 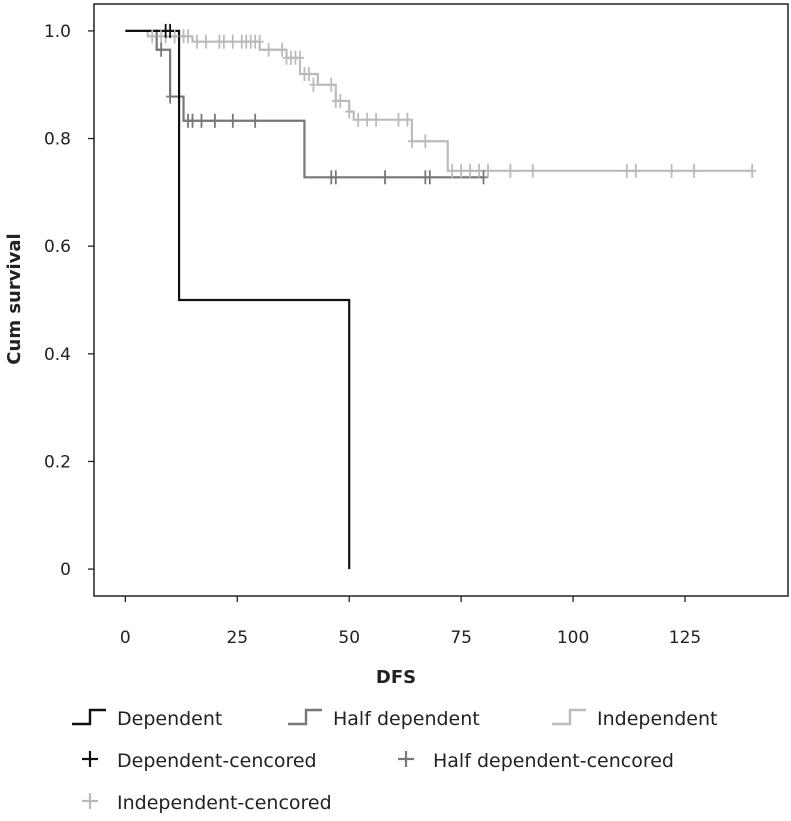 I want to click on x-axis-ticks: 0 25 50 75 100 125, so click(x=410, y=622).